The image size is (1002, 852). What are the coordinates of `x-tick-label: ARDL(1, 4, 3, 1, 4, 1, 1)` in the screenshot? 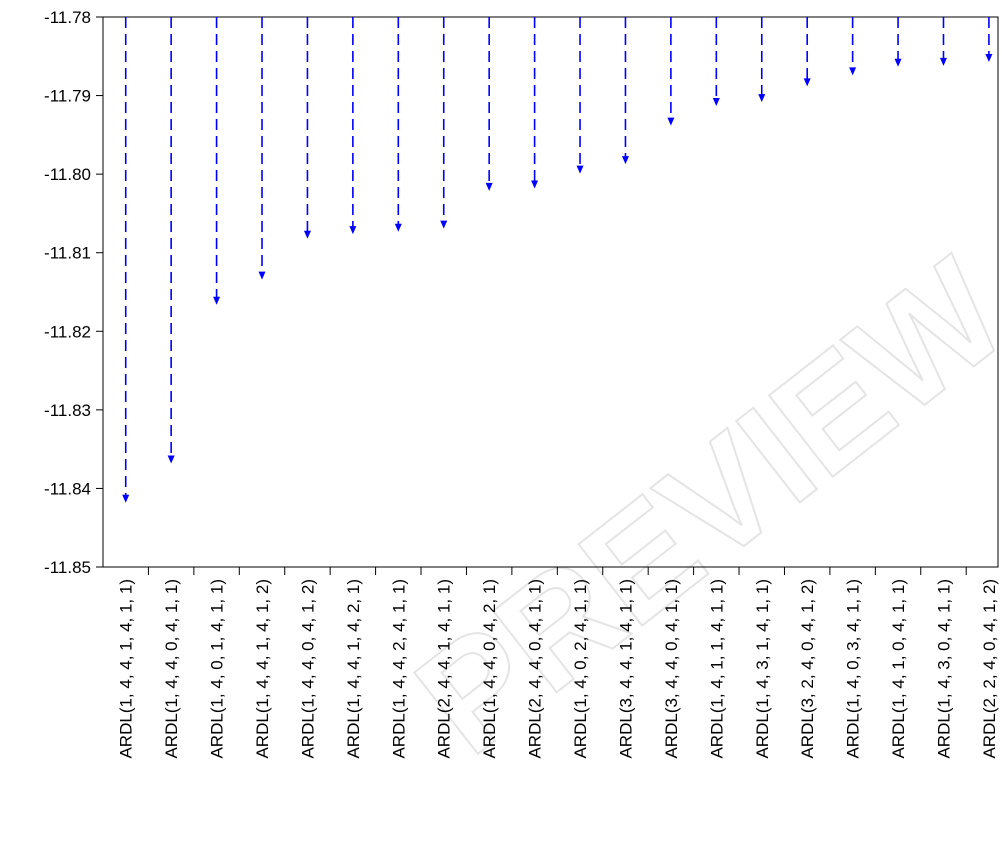 It's located at (762, 669).